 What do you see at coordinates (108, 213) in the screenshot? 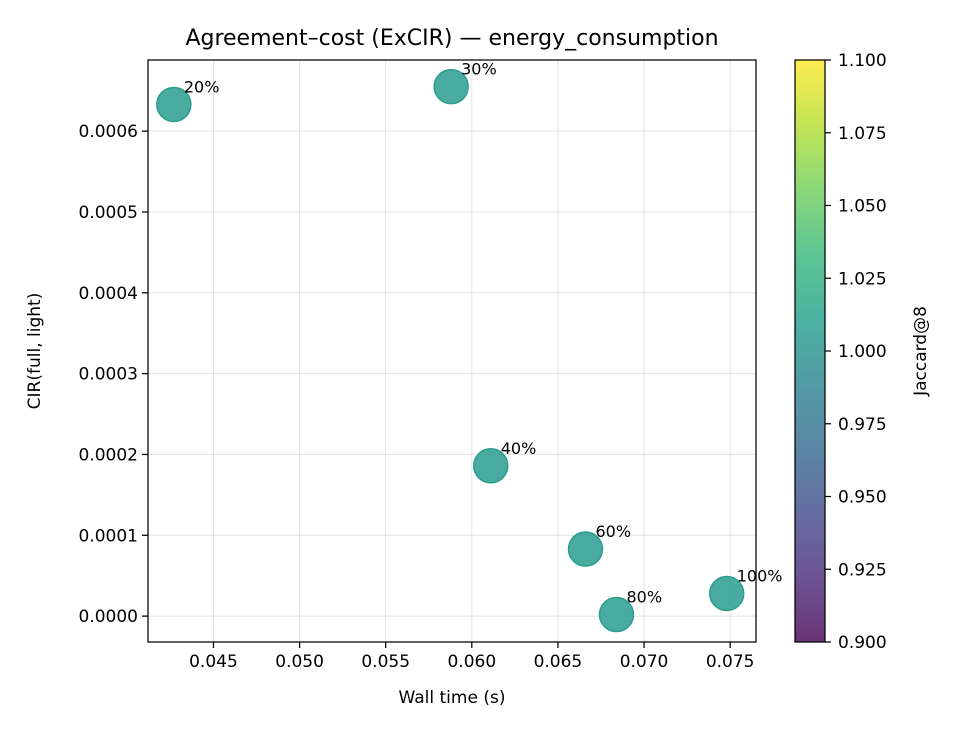
I see `y-tick-label: 0.0005` at bounding box center [108, 213].